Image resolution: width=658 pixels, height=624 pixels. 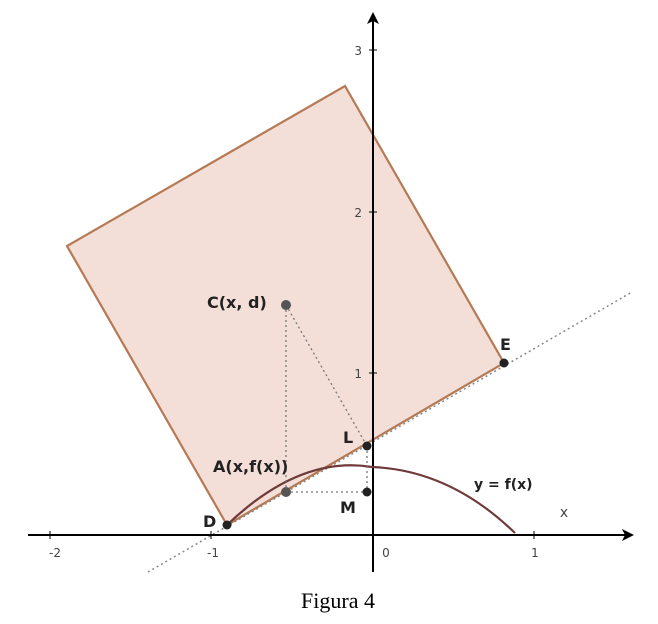 What do you see at coordinates (358, 51) in the screenshot?
I see `y-tick-label: 3` at bounding box center [358, 51].